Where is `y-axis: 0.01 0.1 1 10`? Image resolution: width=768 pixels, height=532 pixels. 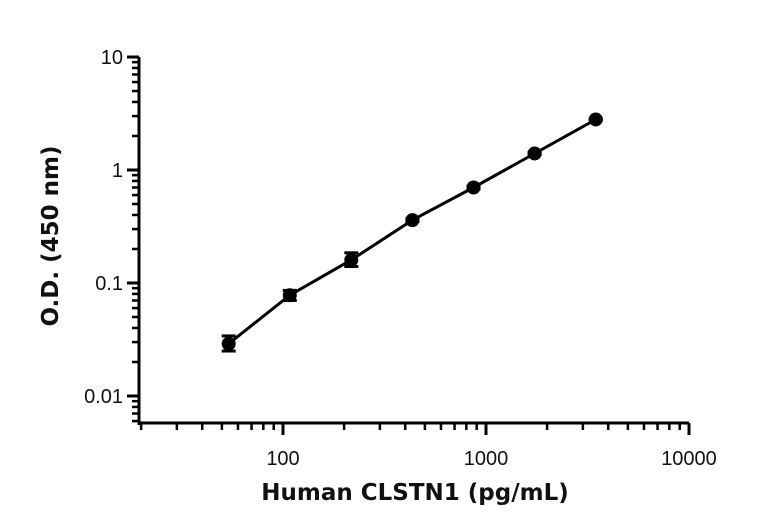
y-axis: 0.01 0.1 1 10 is located at coordinates (112, 236).